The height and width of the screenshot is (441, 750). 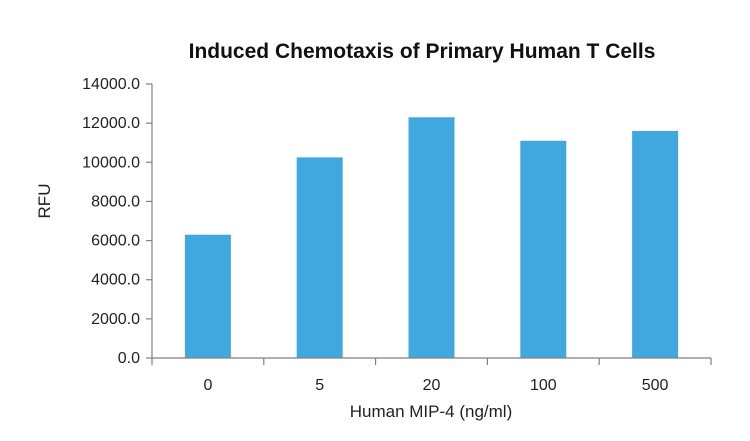 What do you see at coordinates (129, 358) in the screenshot?
I see `y-tick-label: 0.0` at bounding box center [129, 358].